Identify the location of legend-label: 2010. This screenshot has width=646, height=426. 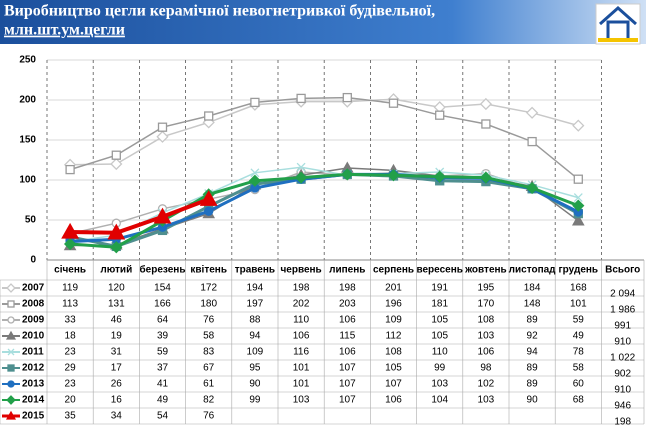
(33, 336).